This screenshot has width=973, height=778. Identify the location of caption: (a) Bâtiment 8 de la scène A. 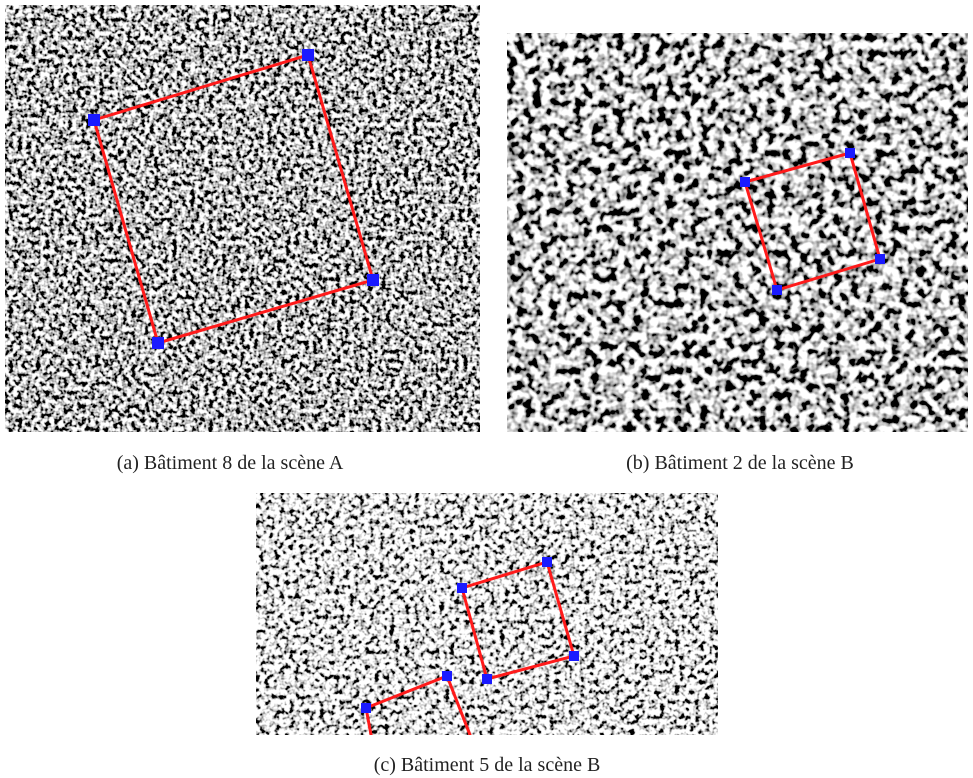
(230, 463).